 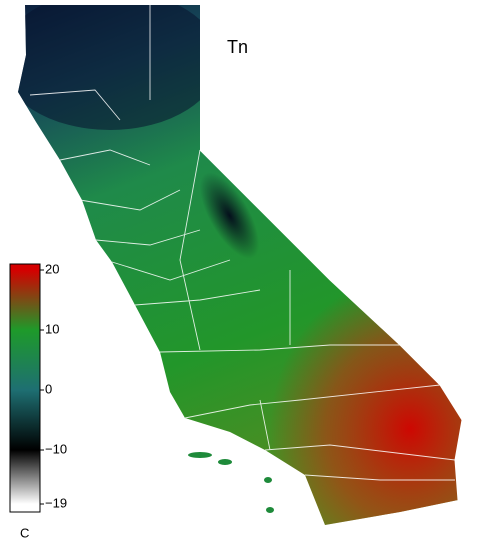 I want to click on colorbar-tick-label: −10, so click(x=56, y=448).